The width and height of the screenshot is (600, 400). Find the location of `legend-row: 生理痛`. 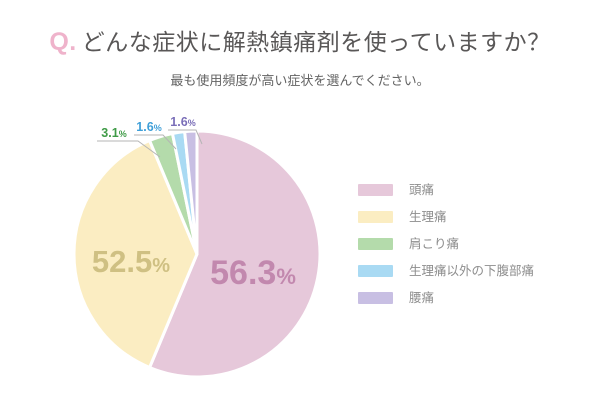

legend-row: 生理痛 is located at coordinates (446, 217).